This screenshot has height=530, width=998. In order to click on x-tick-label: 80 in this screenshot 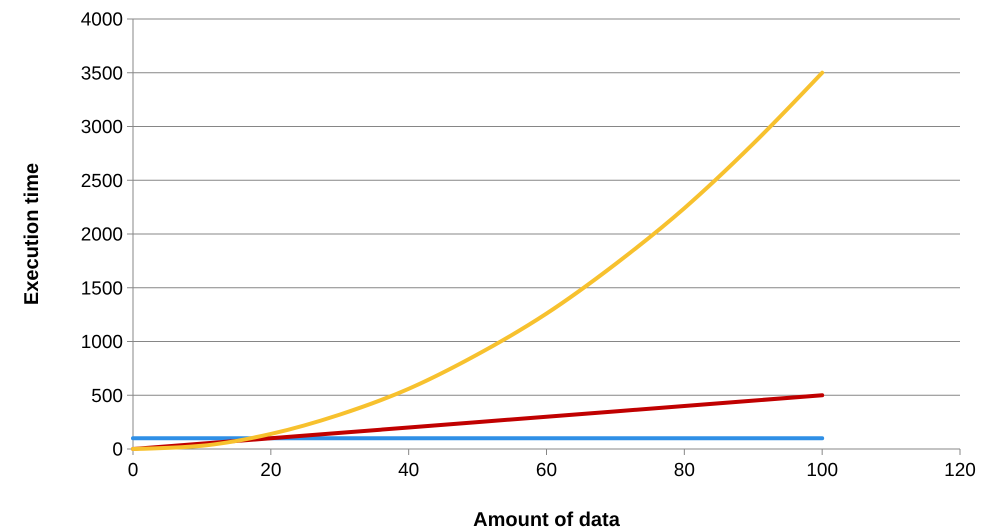, I will do `click(684, 470)`.